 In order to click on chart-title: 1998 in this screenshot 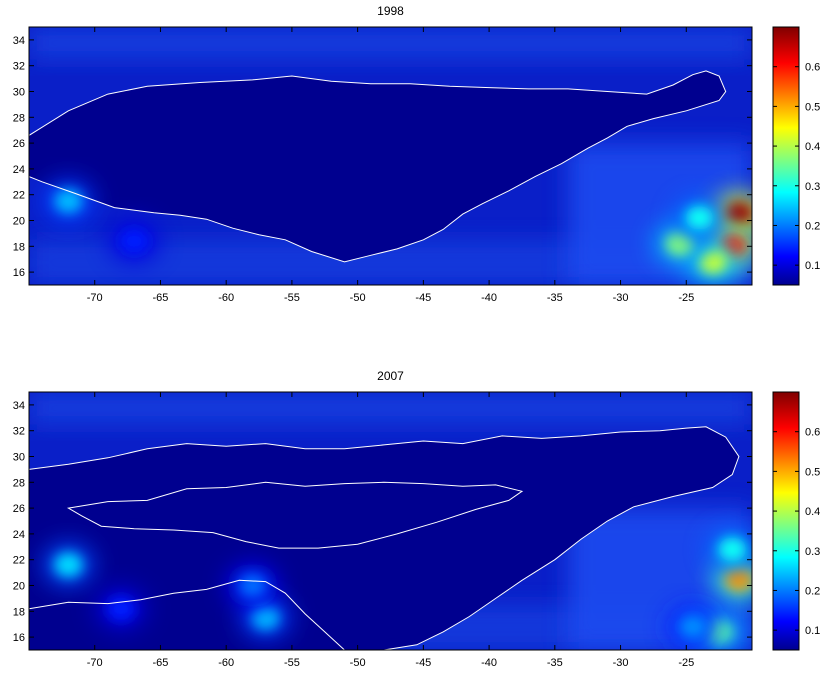, I will do `click(390, 11)`.